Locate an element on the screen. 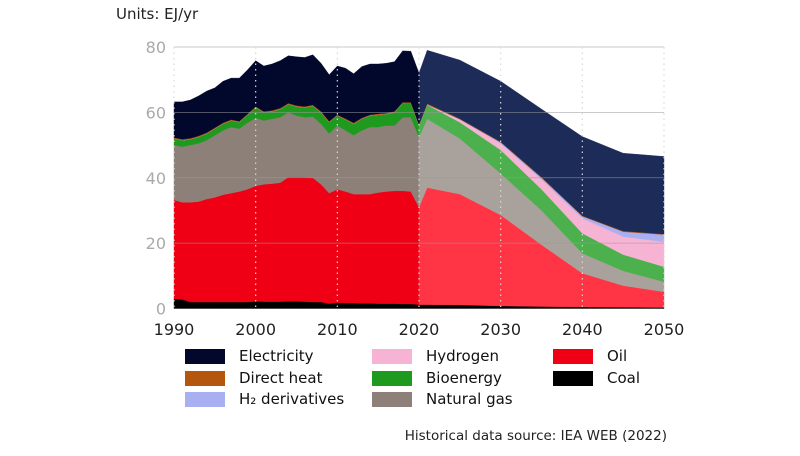  x-tick-label: 2020 is located at coordinates (419, 329).